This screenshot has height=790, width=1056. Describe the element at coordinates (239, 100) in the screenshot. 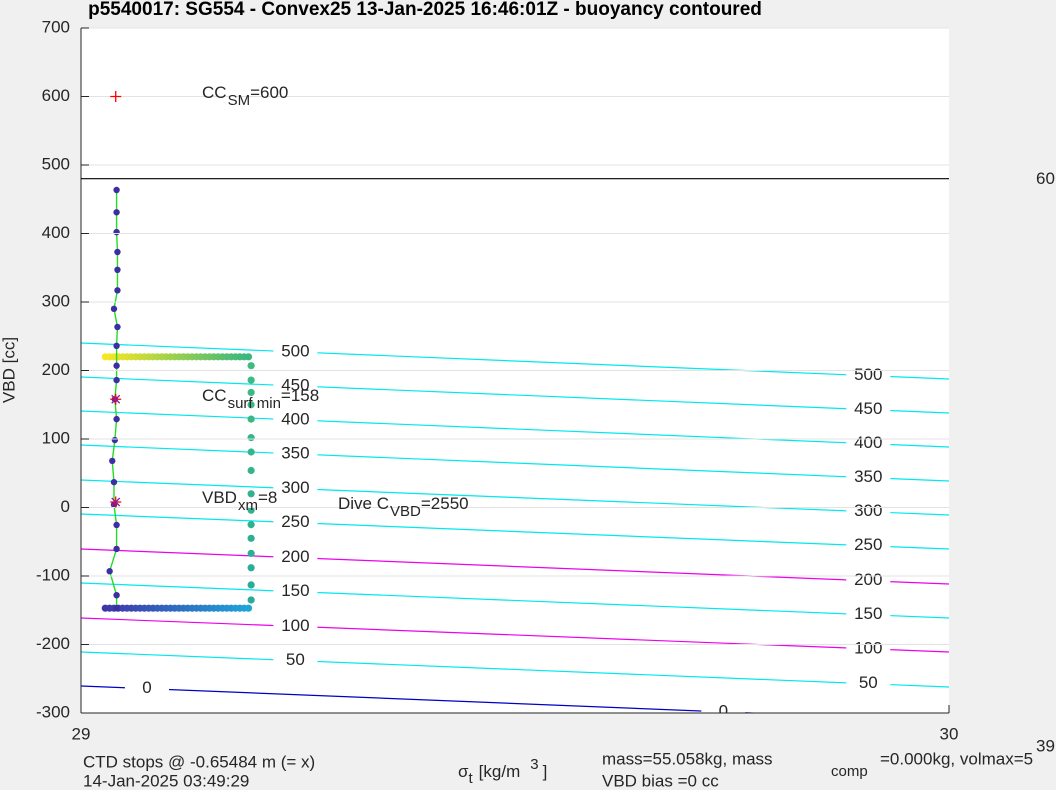

I see `annotation-sub: SM` at that location.